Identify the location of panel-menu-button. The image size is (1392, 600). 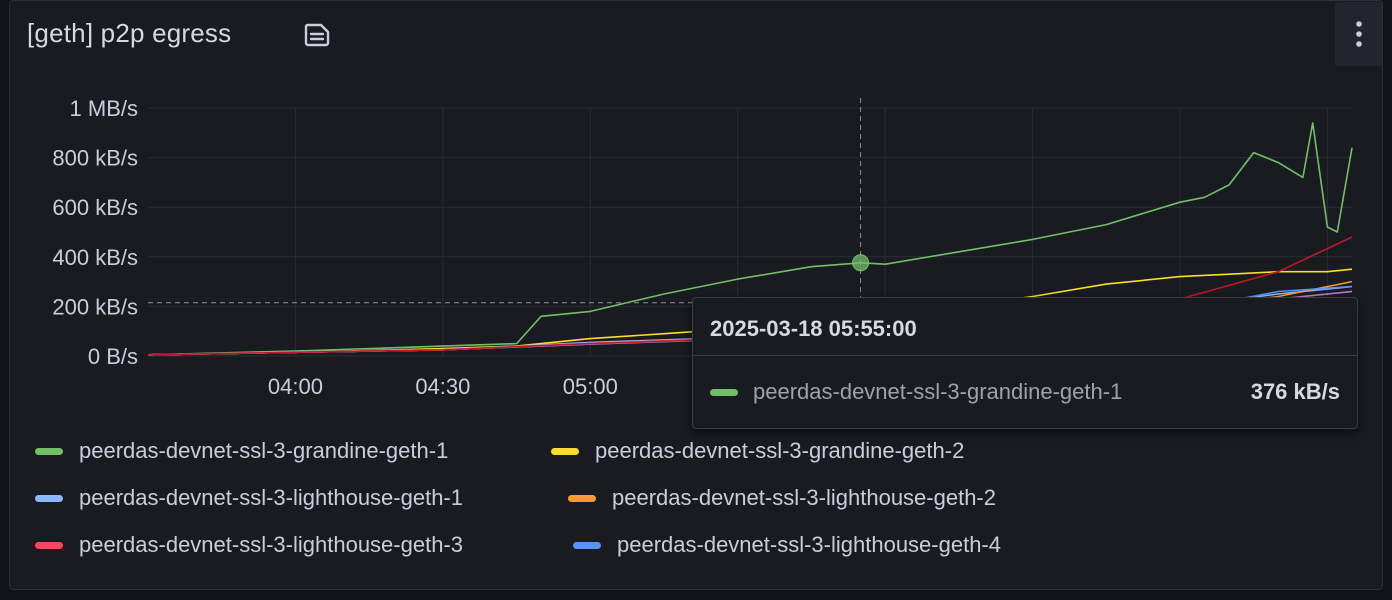
(1358, 34).